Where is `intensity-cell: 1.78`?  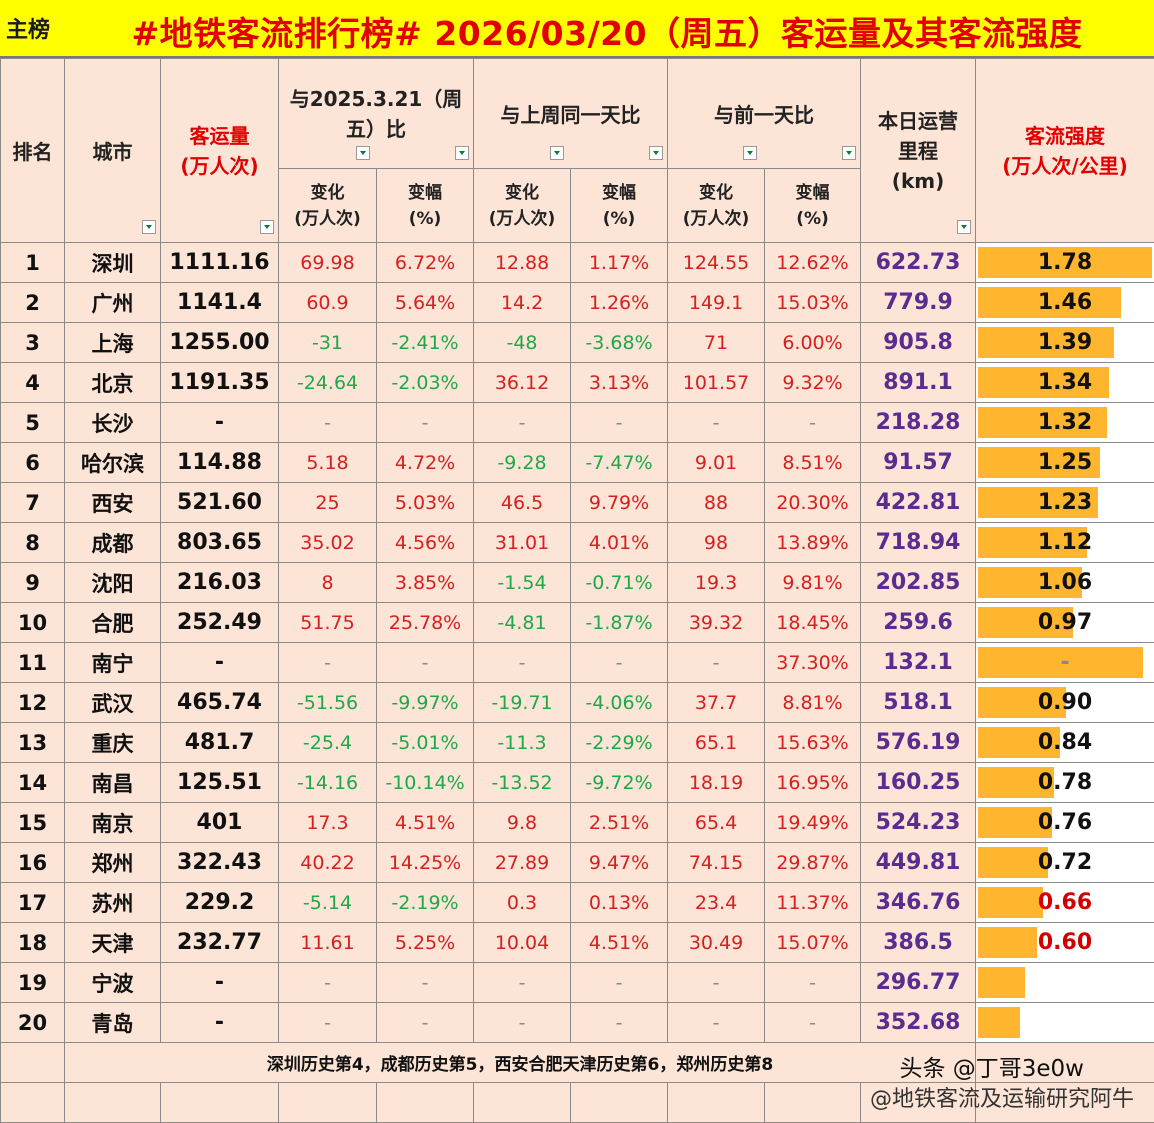 intensity-cell: 1.78 is located at coordinates (1064, 262).